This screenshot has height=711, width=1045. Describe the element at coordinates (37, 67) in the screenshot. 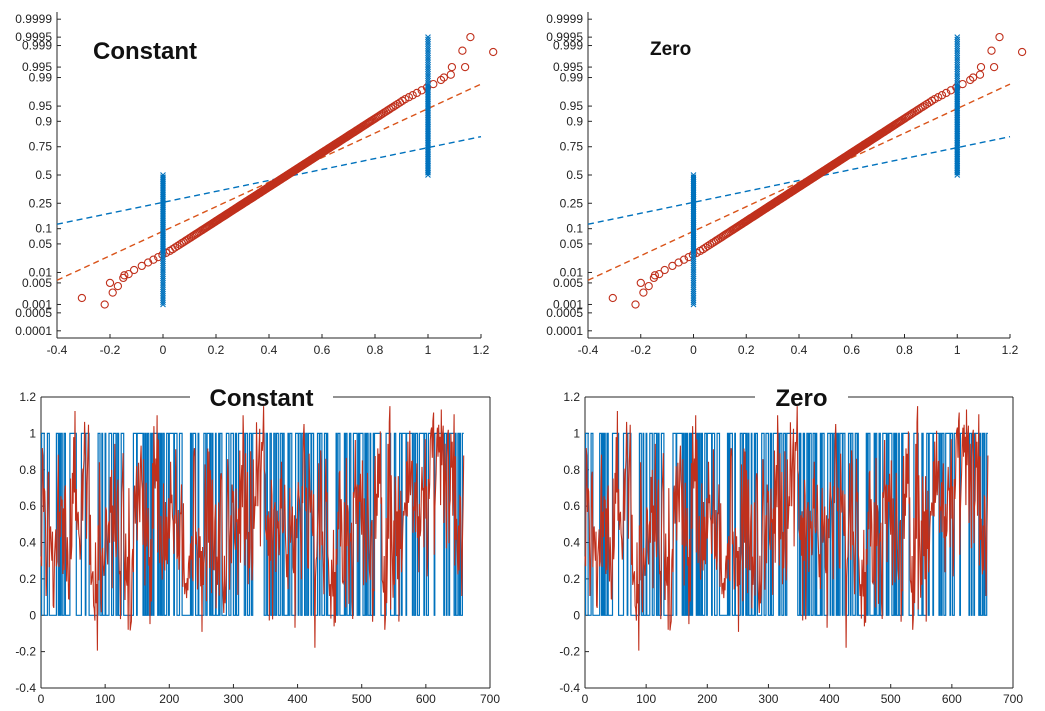

I see `y-tick-label: 0.995` at that location.